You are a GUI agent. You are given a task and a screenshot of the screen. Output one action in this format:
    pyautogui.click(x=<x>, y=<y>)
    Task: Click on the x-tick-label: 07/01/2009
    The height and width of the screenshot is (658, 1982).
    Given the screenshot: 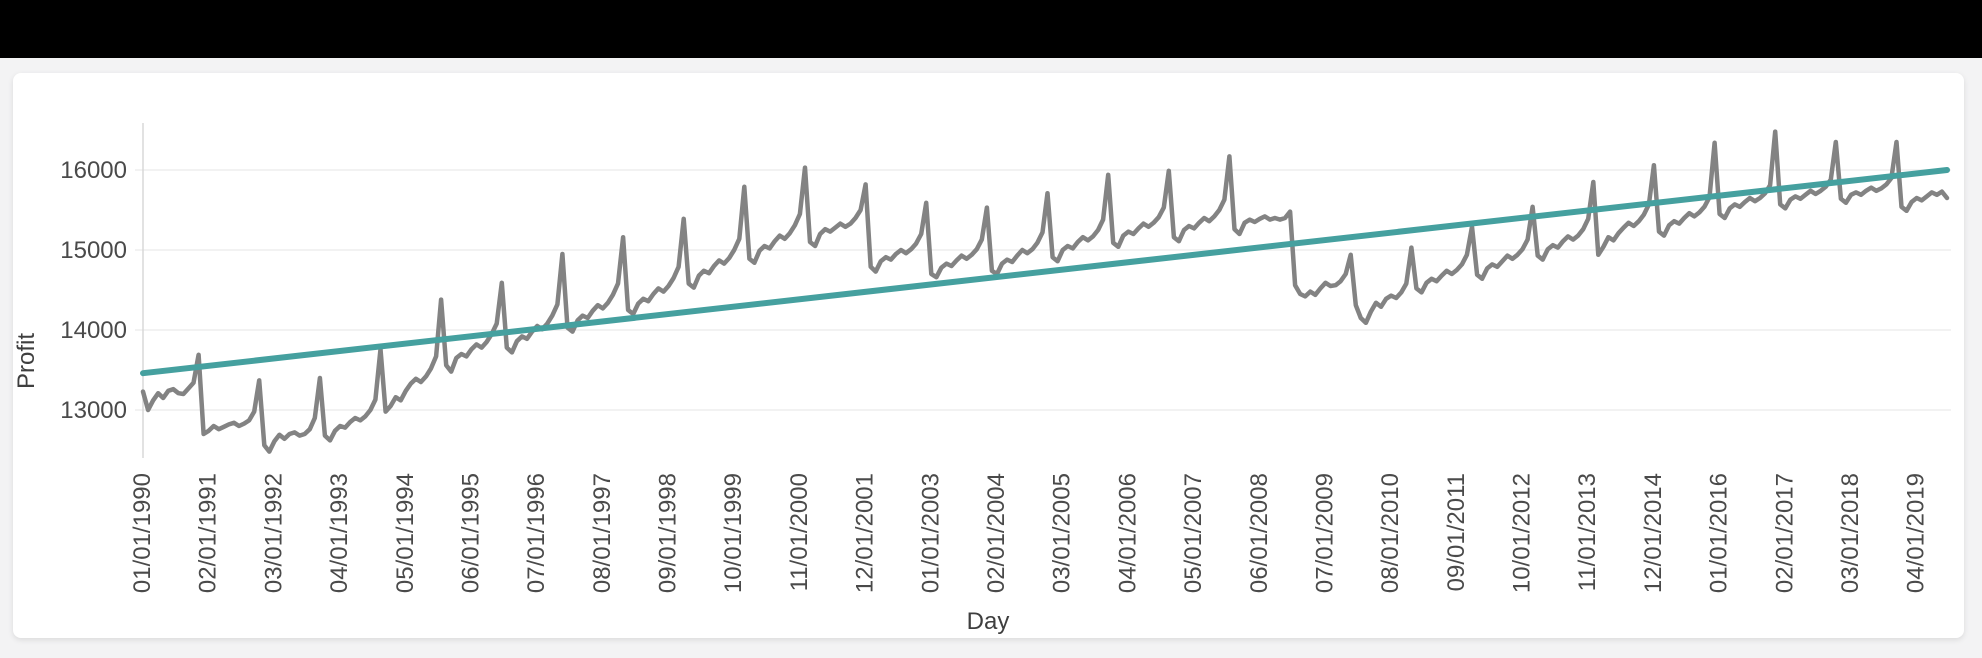 What is the action you would take?
    pyautogui.click(x=1324, y=533)
    